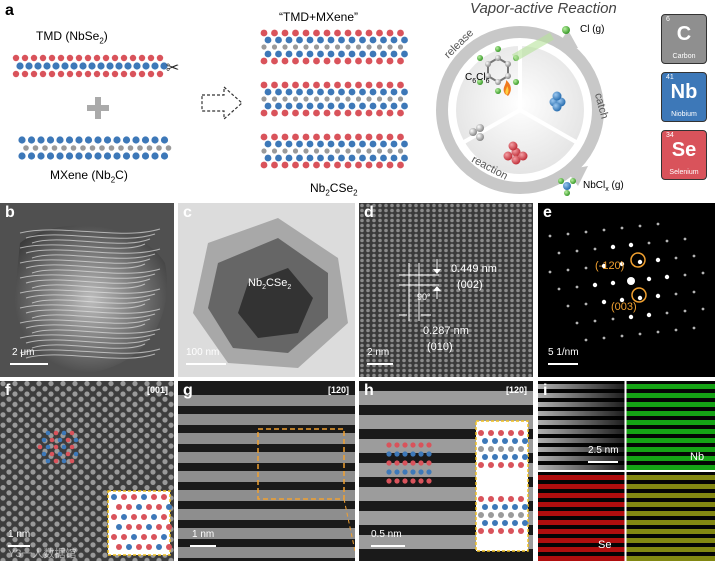 The height and width of the screenshot is (561, 715). Describe the element at coordinates (98, 108) in the screenshot. I see `plus-icon` at that location.